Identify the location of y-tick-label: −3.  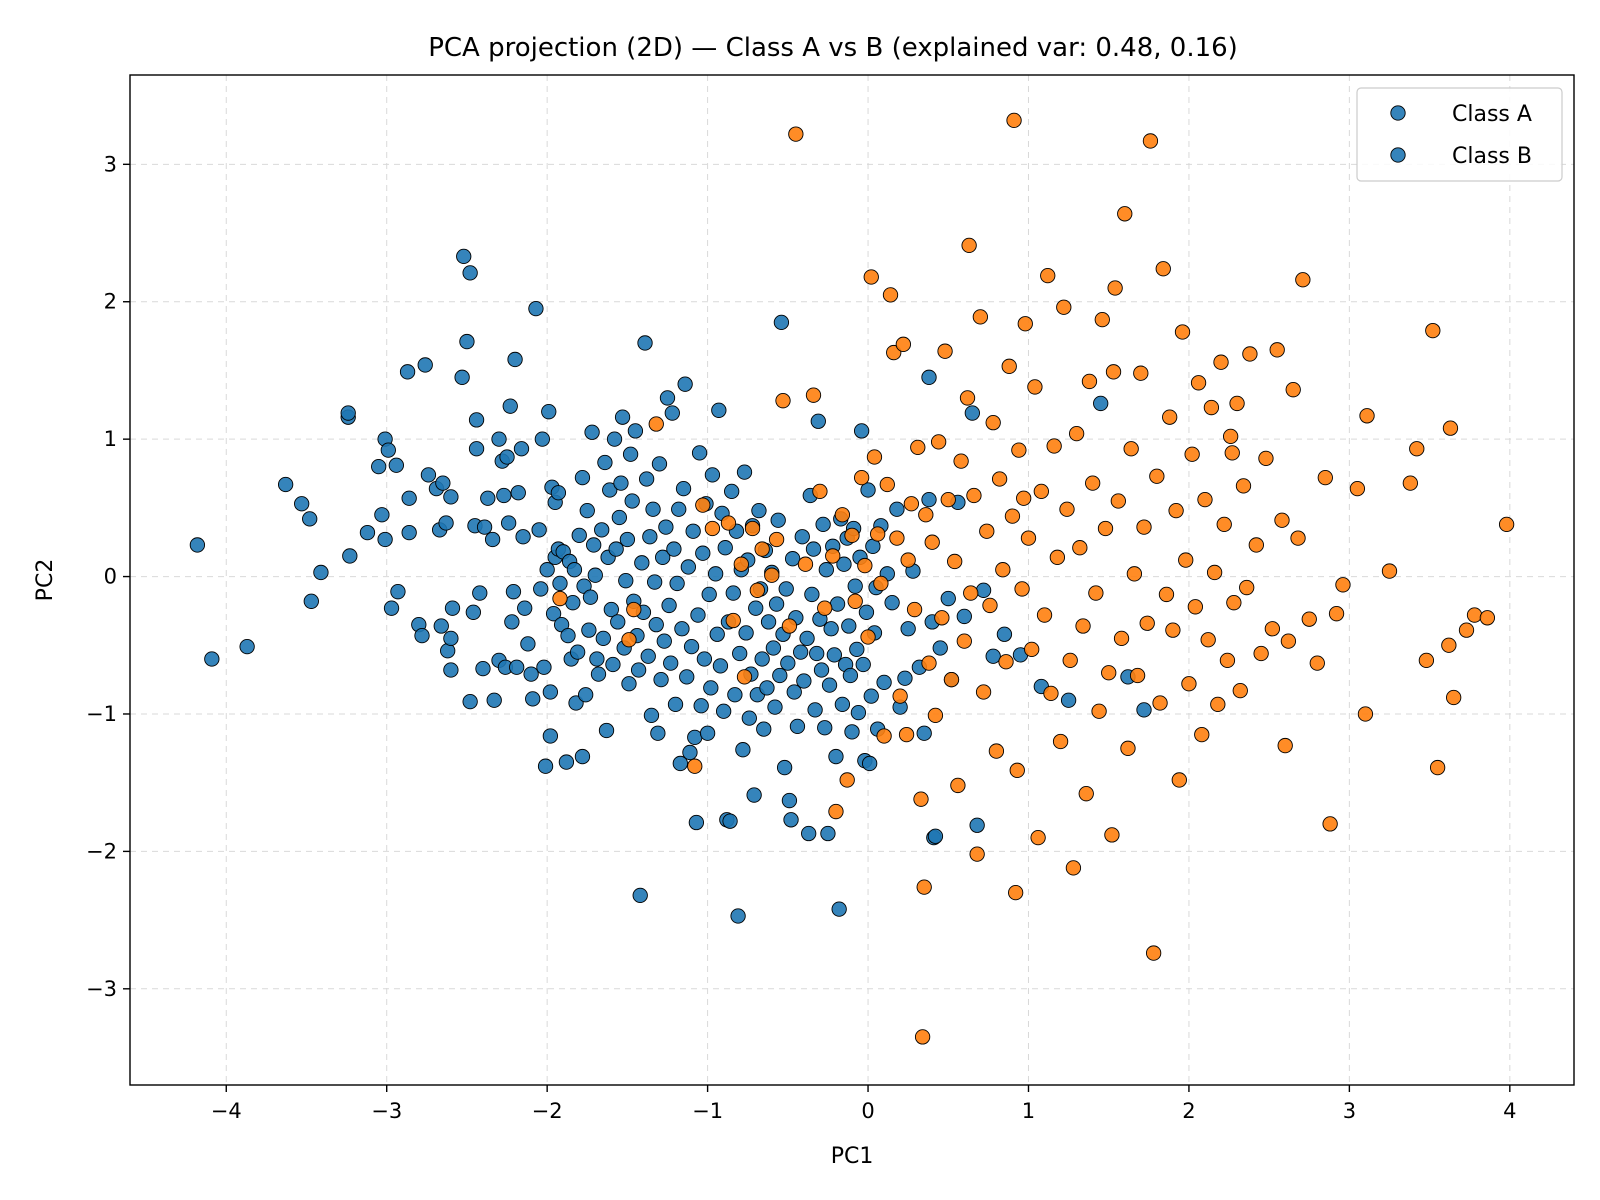
(101, 989).